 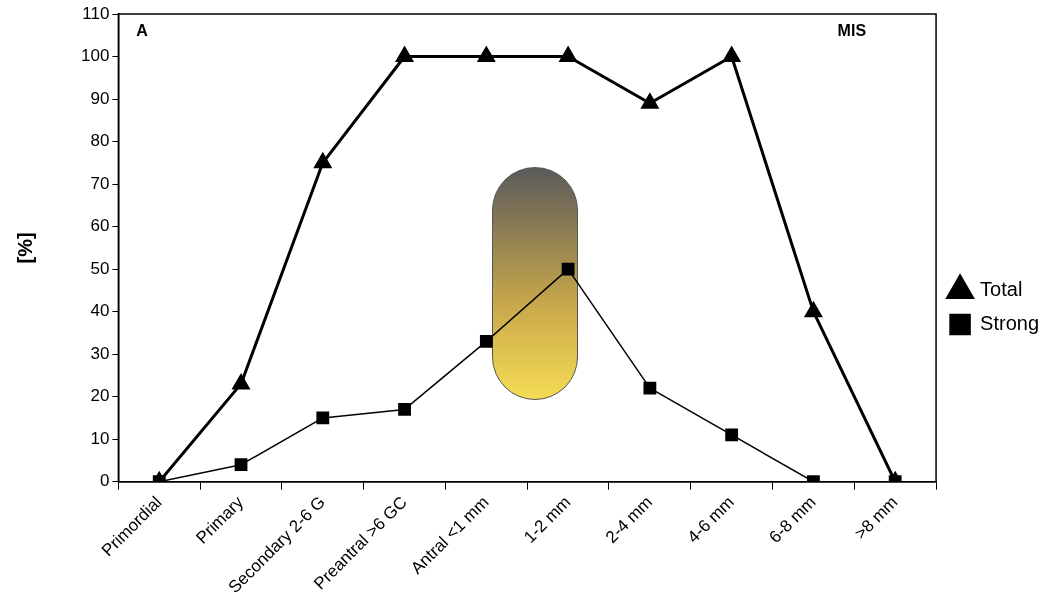 What do you see at coordinates (142, 31) in the screenshot?
I see `annotation: A` at bounding box center [142, 31].